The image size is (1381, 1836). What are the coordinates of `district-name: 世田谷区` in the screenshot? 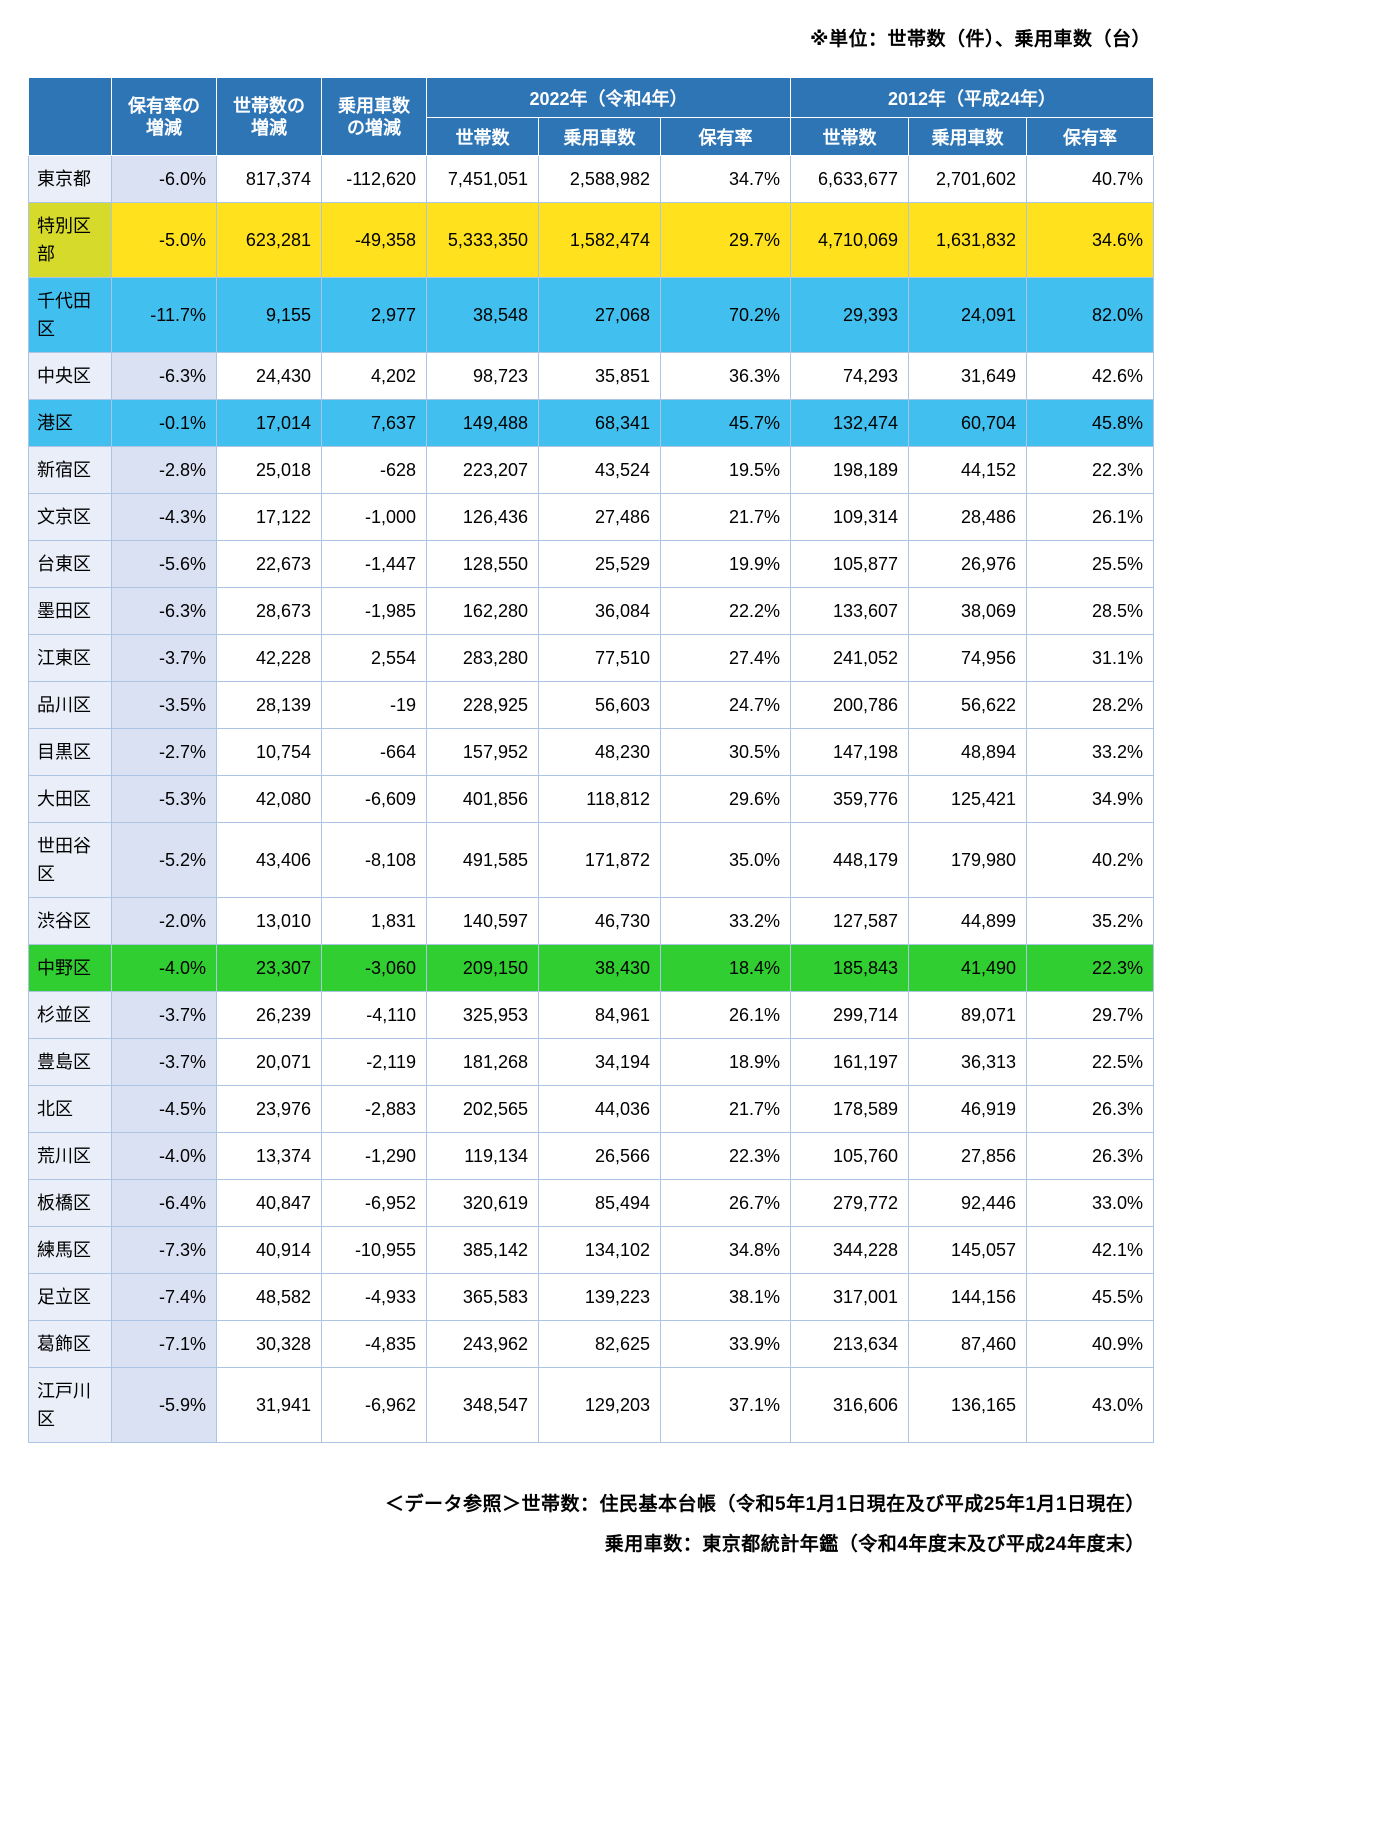 It's located at (70, 860).